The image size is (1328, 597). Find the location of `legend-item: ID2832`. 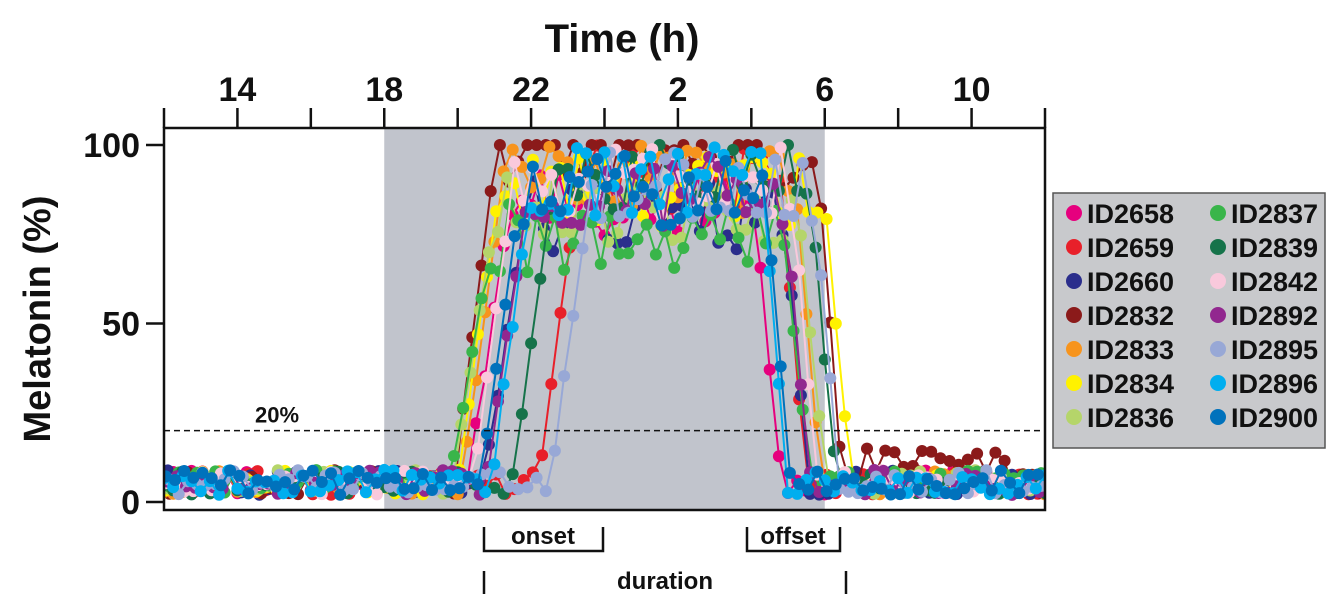

legend-item: ID2832 is located at coordinates (1120, 316).